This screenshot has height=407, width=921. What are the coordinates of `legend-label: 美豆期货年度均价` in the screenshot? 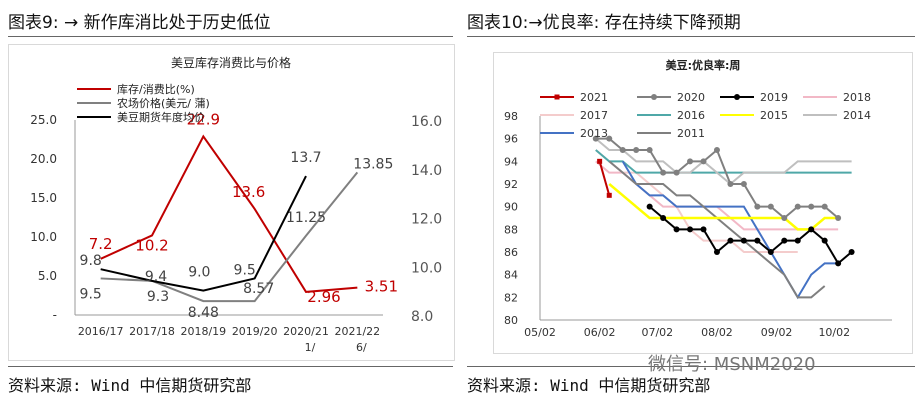 It's located at (161, 117).